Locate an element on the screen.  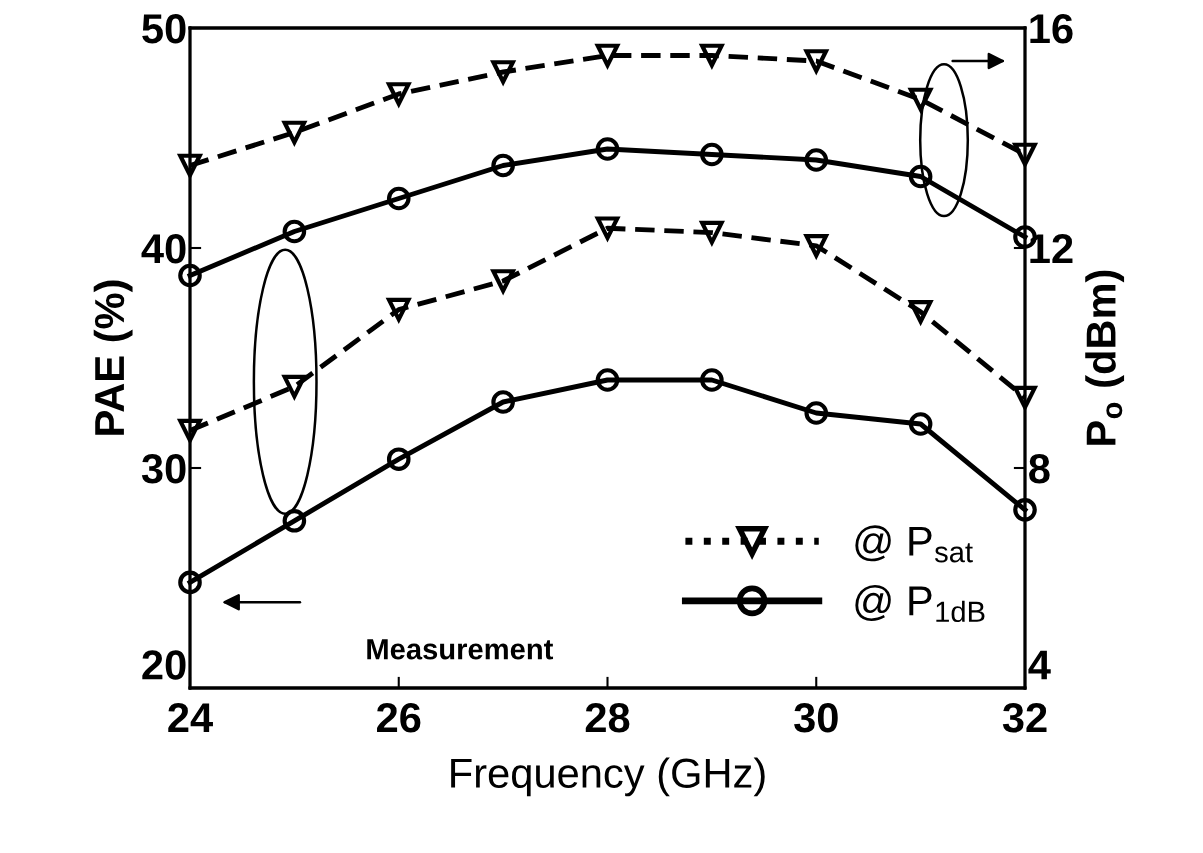
y2-tick-label: 16 is located at coordinates (1051, 29).